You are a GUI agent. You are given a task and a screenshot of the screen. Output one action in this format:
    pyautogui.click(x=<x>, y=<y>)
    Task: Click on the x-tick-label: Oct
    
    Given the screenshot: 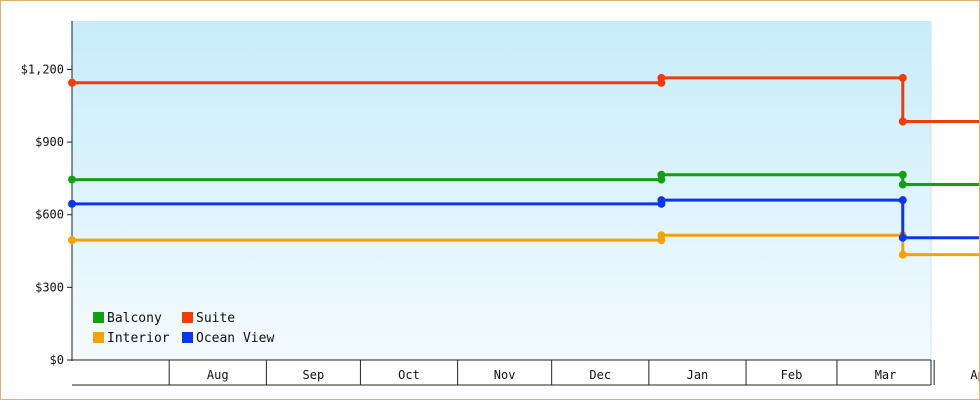 What is the action you would take?
    pyautogui.click(x=409, y=375)
    